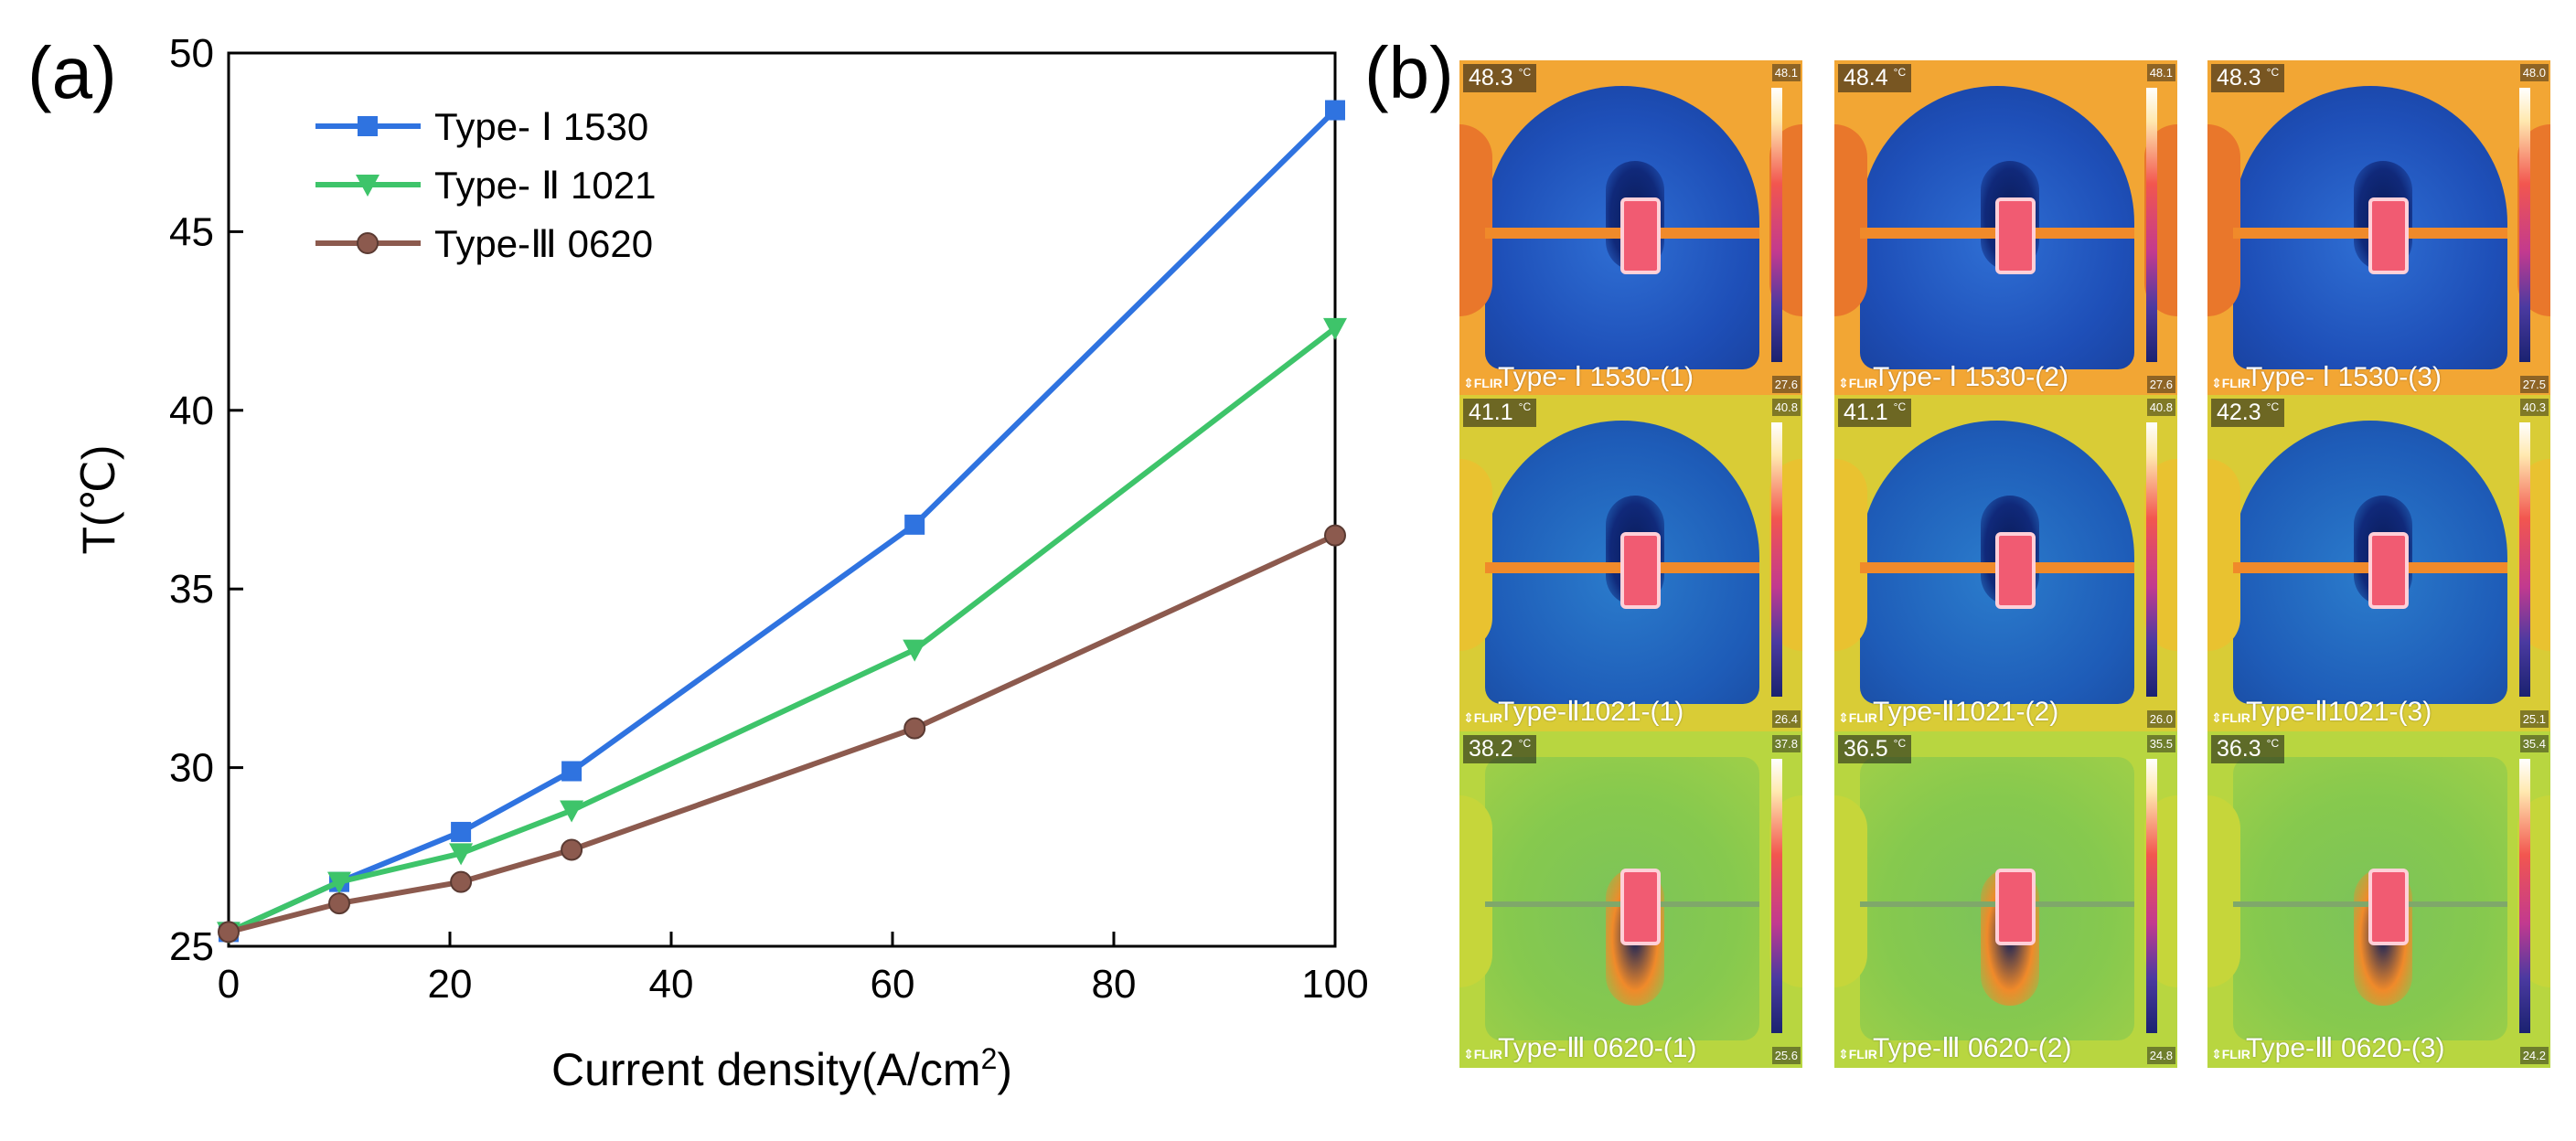 The image size is (2576, 1141). Describe the element at coordinates (671, 984) in the screenshot. I see `x-tick-label: 40` at that location.